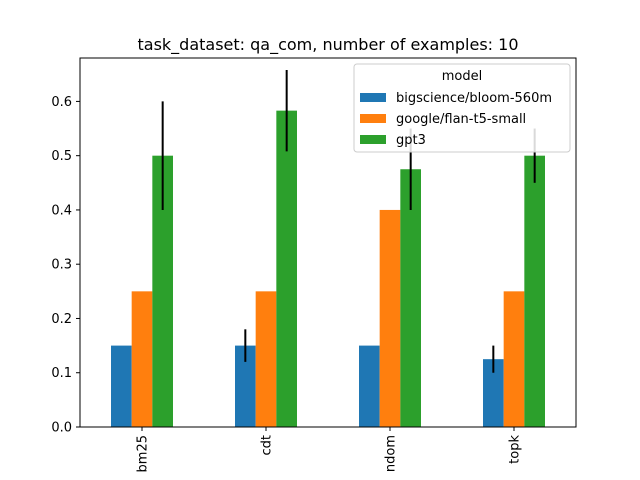  I want to click on x-tick-label-cdt: cdt, so click(267, 445).